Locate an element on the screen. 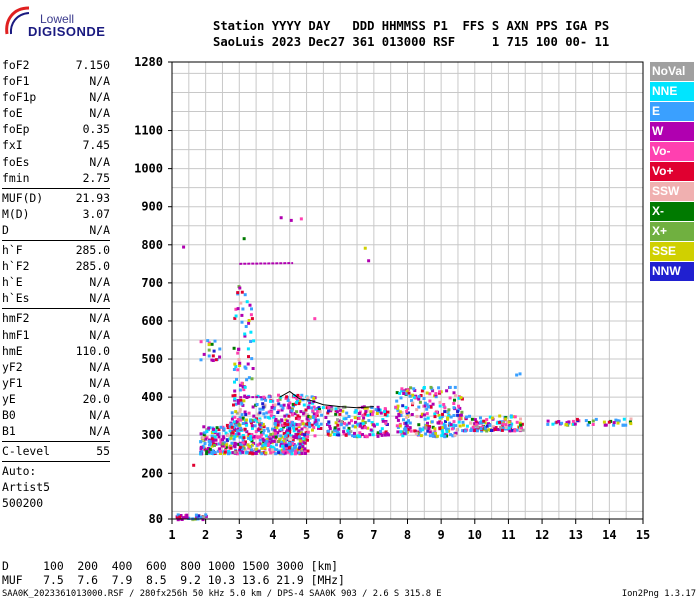 The width and height of the screenshot is (700, 600). y-tick-label: 1000 is located at coordinates (148, 169).